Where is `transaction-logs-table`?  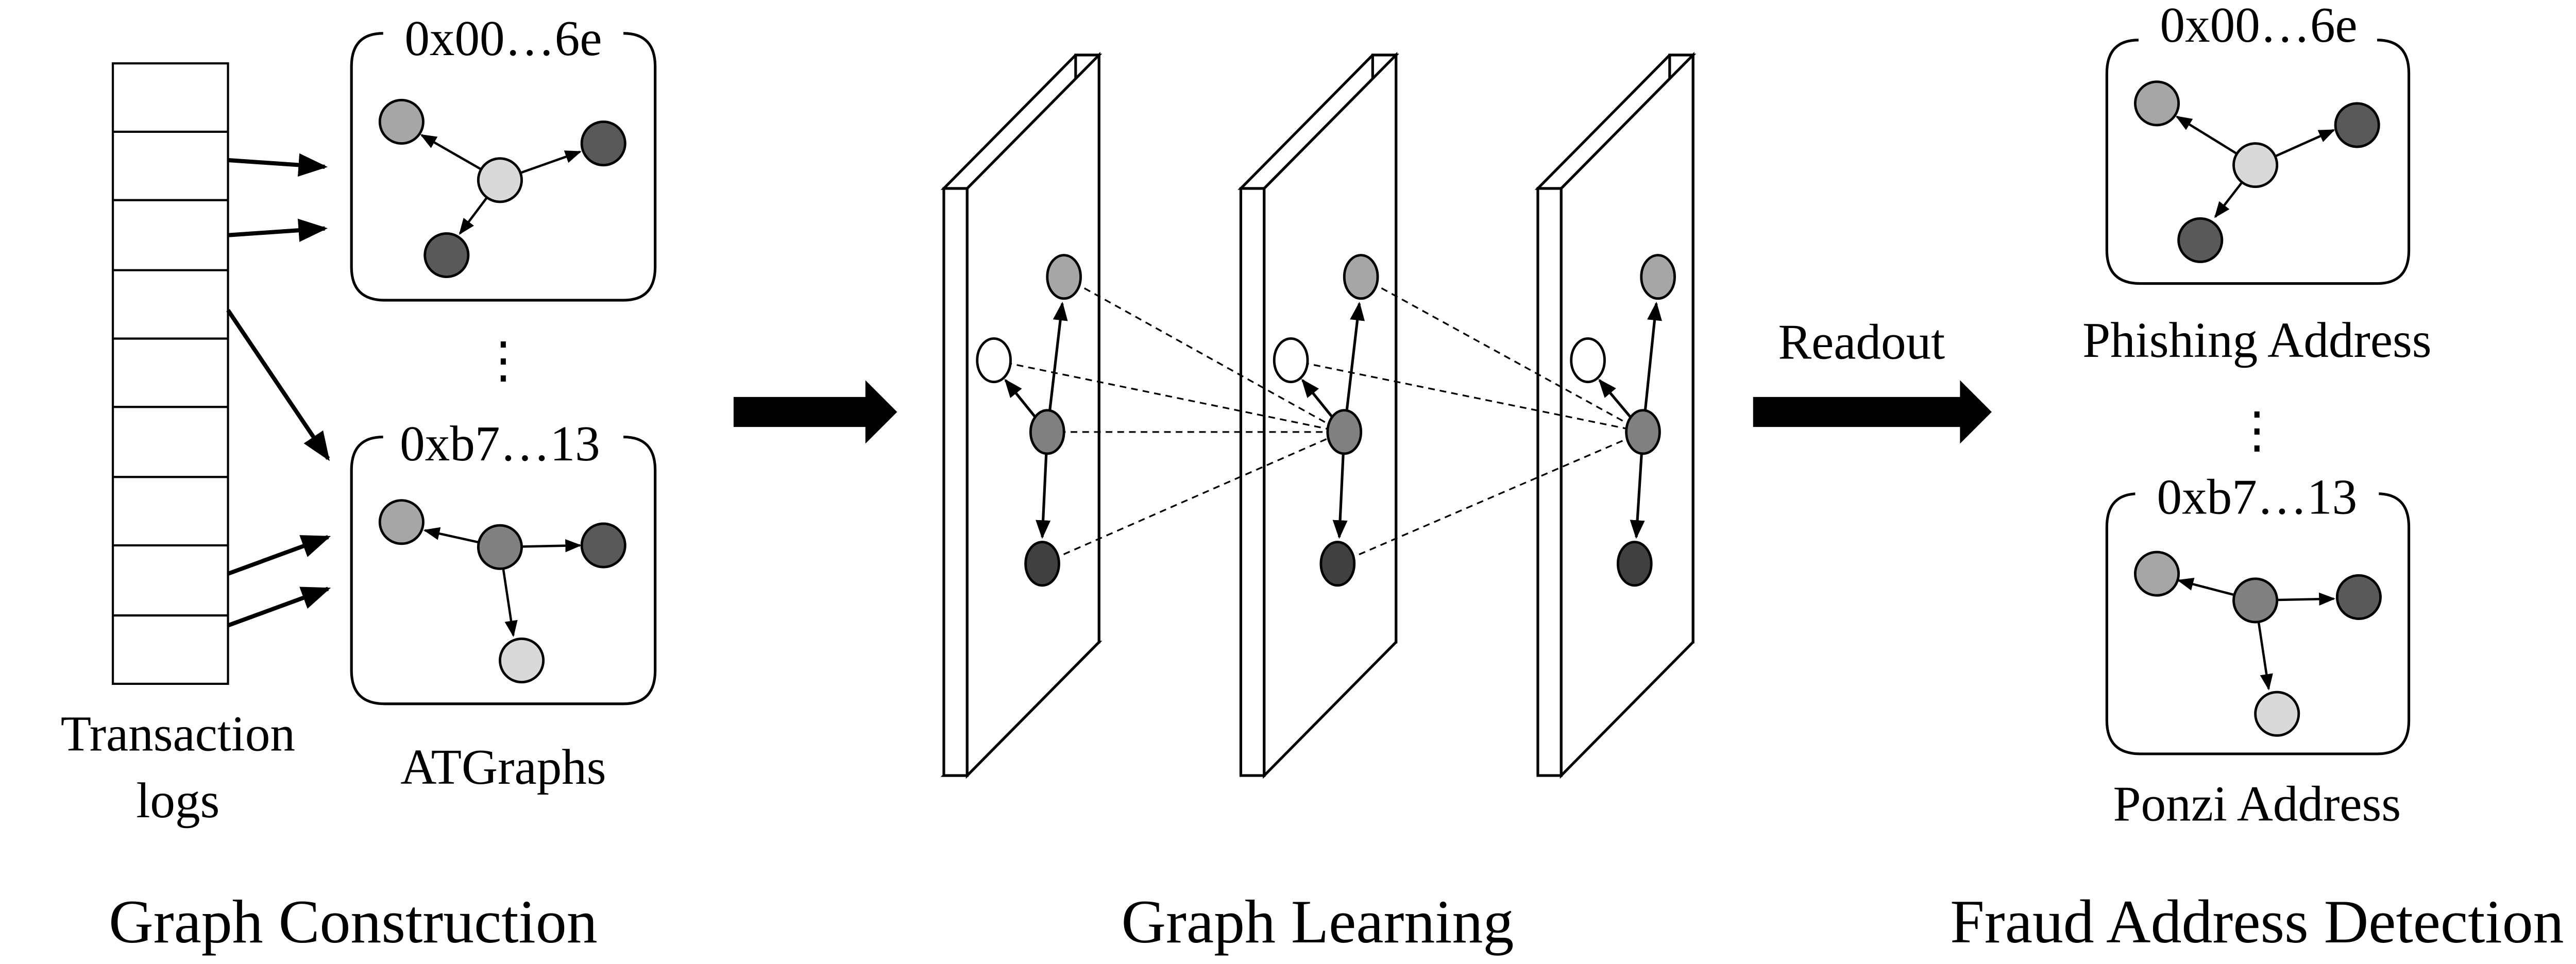
transaction-logs-table is located at coordinates (170, 373).